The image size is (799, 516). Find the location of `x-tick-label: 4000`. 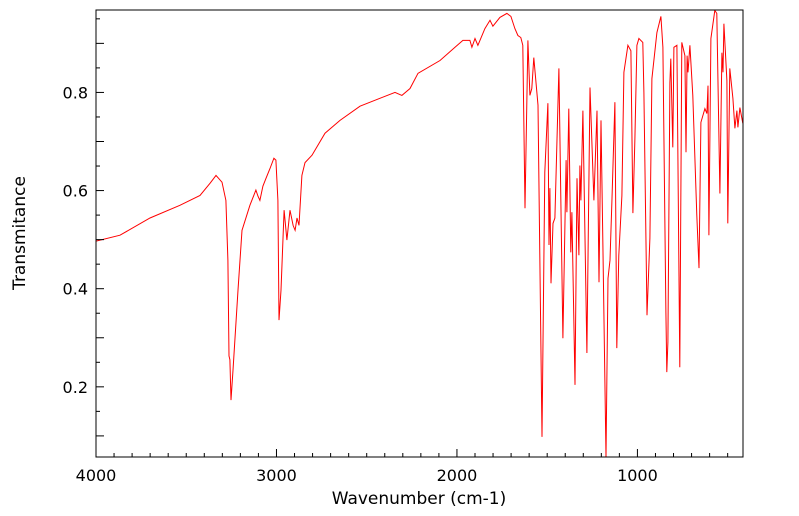

x-tick-label: 4000 is located at coordinates (96, 475).